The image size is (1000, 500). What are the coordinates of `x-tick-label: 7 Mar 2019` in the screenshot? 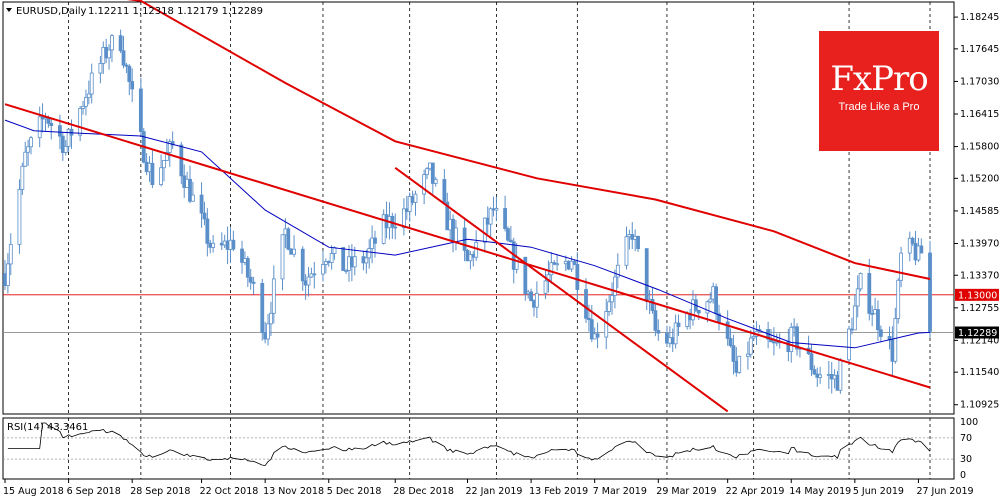 It's located at (620, 491).